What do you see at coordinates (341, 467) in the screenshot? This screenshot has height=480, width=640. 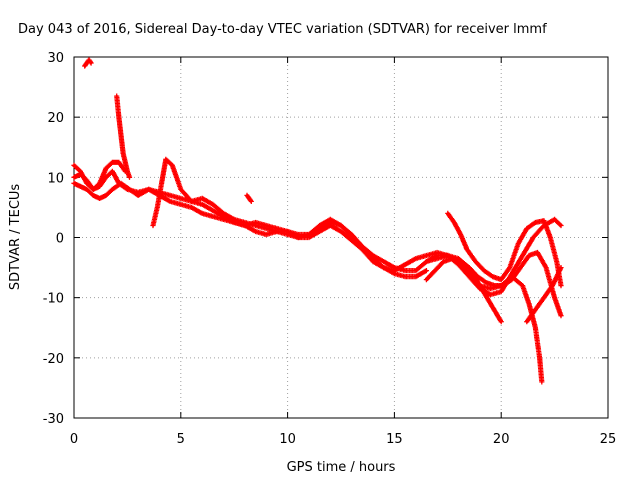 I see `x-axis-label: GPS time / hours` at bounding box center [341, 467].